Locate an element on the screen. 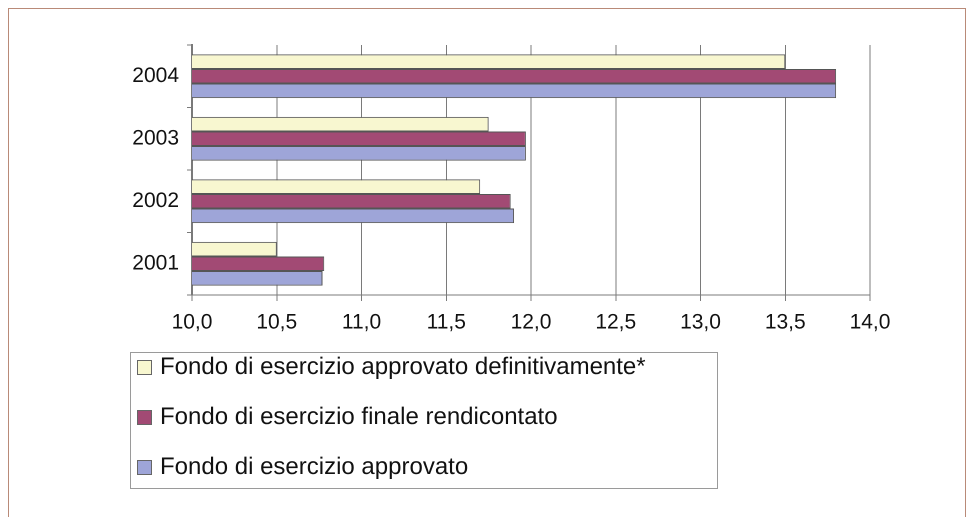 Image resolution: width=975 pixels, height=517 pixels. x-tick-label: 10,0 is located at coordinates (192, 322).